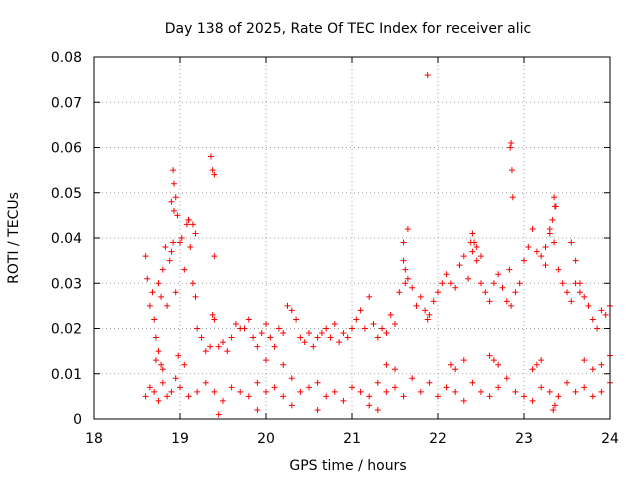 The image size is (640, 480). Describe the element at coordinates (66, 149) in the screenshot. I see `y-tick-label: 0.06` at that location.